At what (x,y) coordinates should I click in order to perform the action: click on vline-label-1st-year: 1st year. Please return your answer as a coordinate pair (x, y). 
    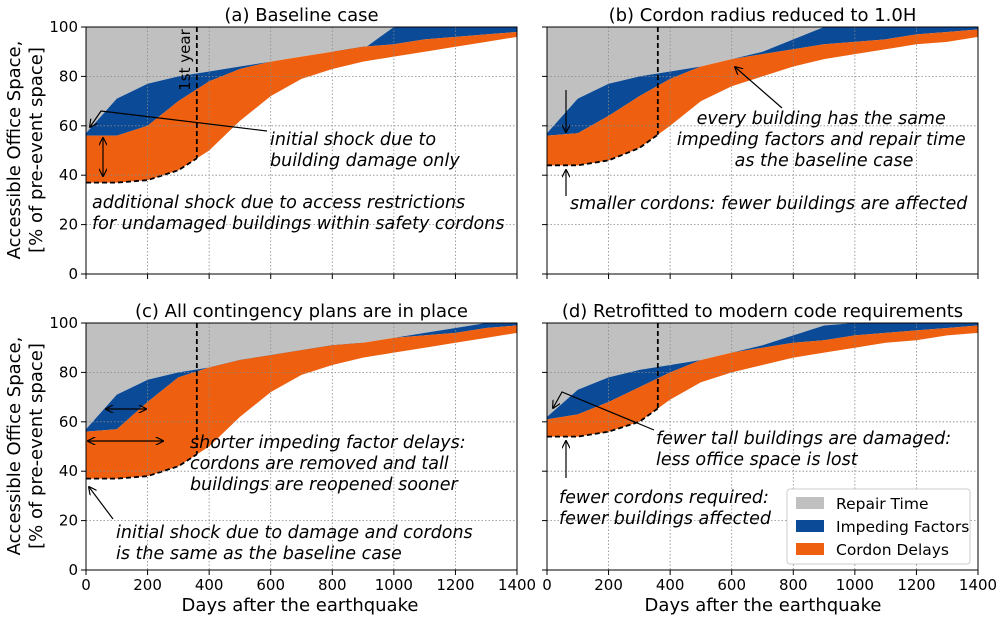
    Looking at the image, I should click on (185, 59).